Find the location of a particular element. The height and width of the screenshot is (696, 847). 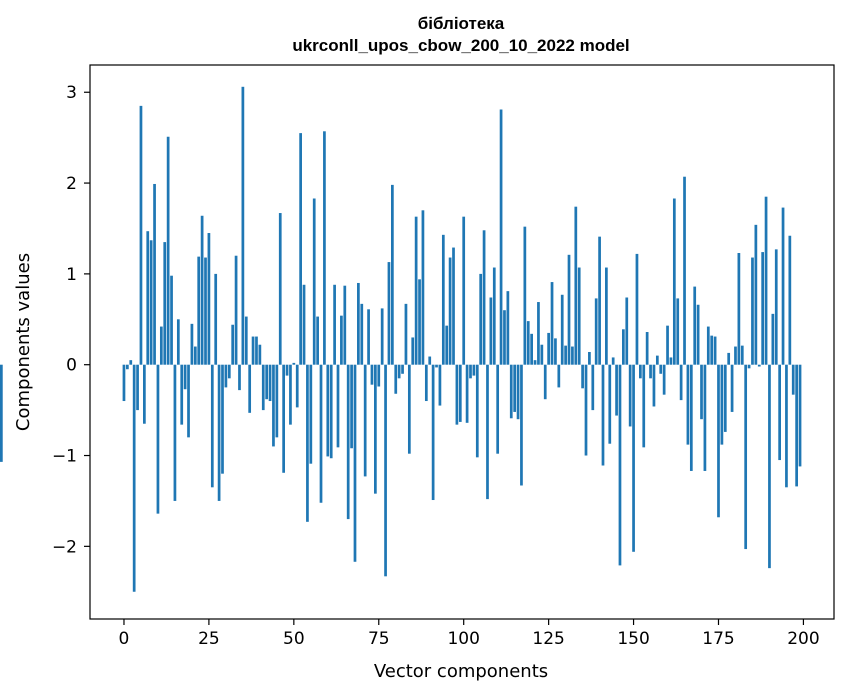

y-tick-label: 2 is located at coordinates (71, 184).